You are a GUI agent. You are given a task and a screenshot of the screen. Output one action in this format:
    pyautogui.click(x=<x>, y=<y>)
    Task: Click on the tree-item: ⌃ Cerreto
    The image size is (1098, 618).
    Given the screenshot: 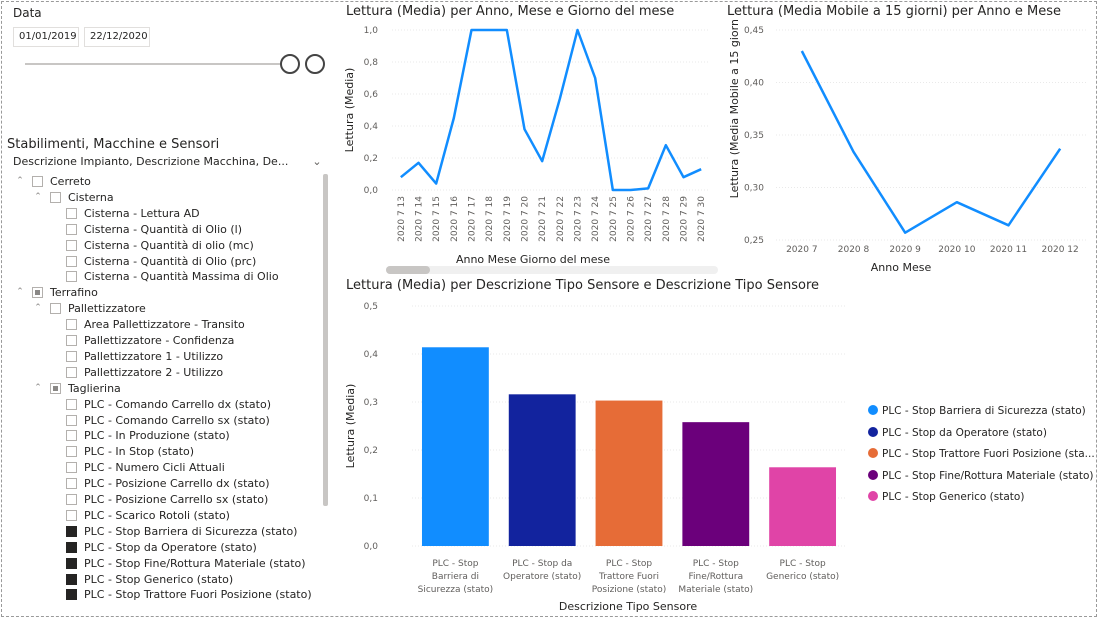 What is the action you would take?
    pyautogui.click(x=160, y=181)
    